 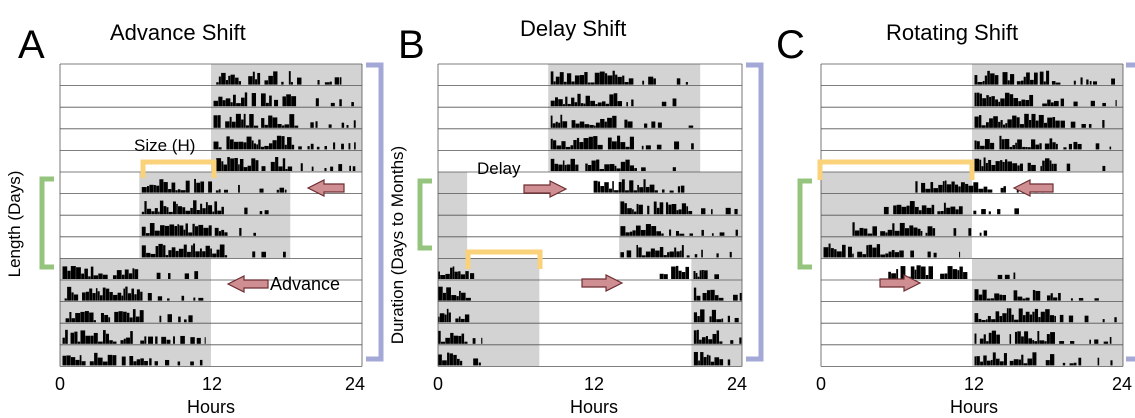 I want to click on delay-label: Delay, so click(x=499, y=168).